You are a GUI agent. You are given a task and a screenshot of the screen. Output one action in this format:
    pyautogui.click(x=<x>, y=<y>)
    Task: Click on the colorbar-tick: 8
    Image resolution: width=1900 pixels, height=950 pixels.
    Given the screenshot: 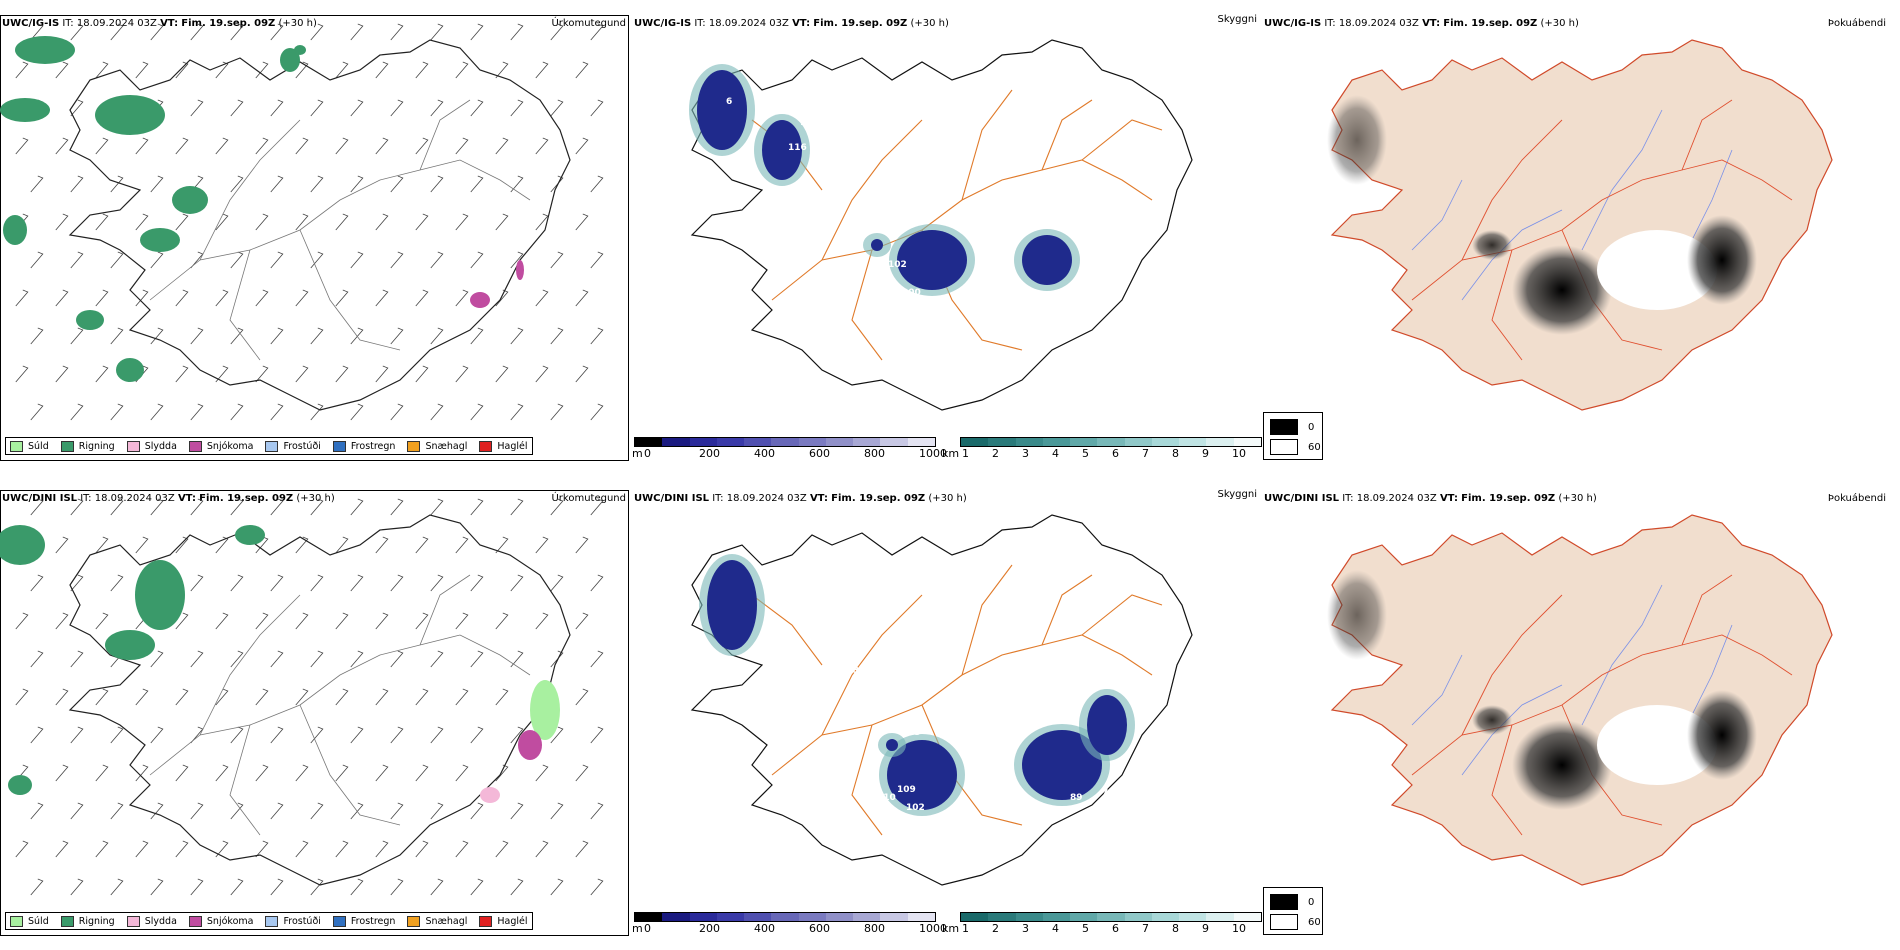 What is the action you would take?
    pyautogui.click(x=1175, y=928)
    